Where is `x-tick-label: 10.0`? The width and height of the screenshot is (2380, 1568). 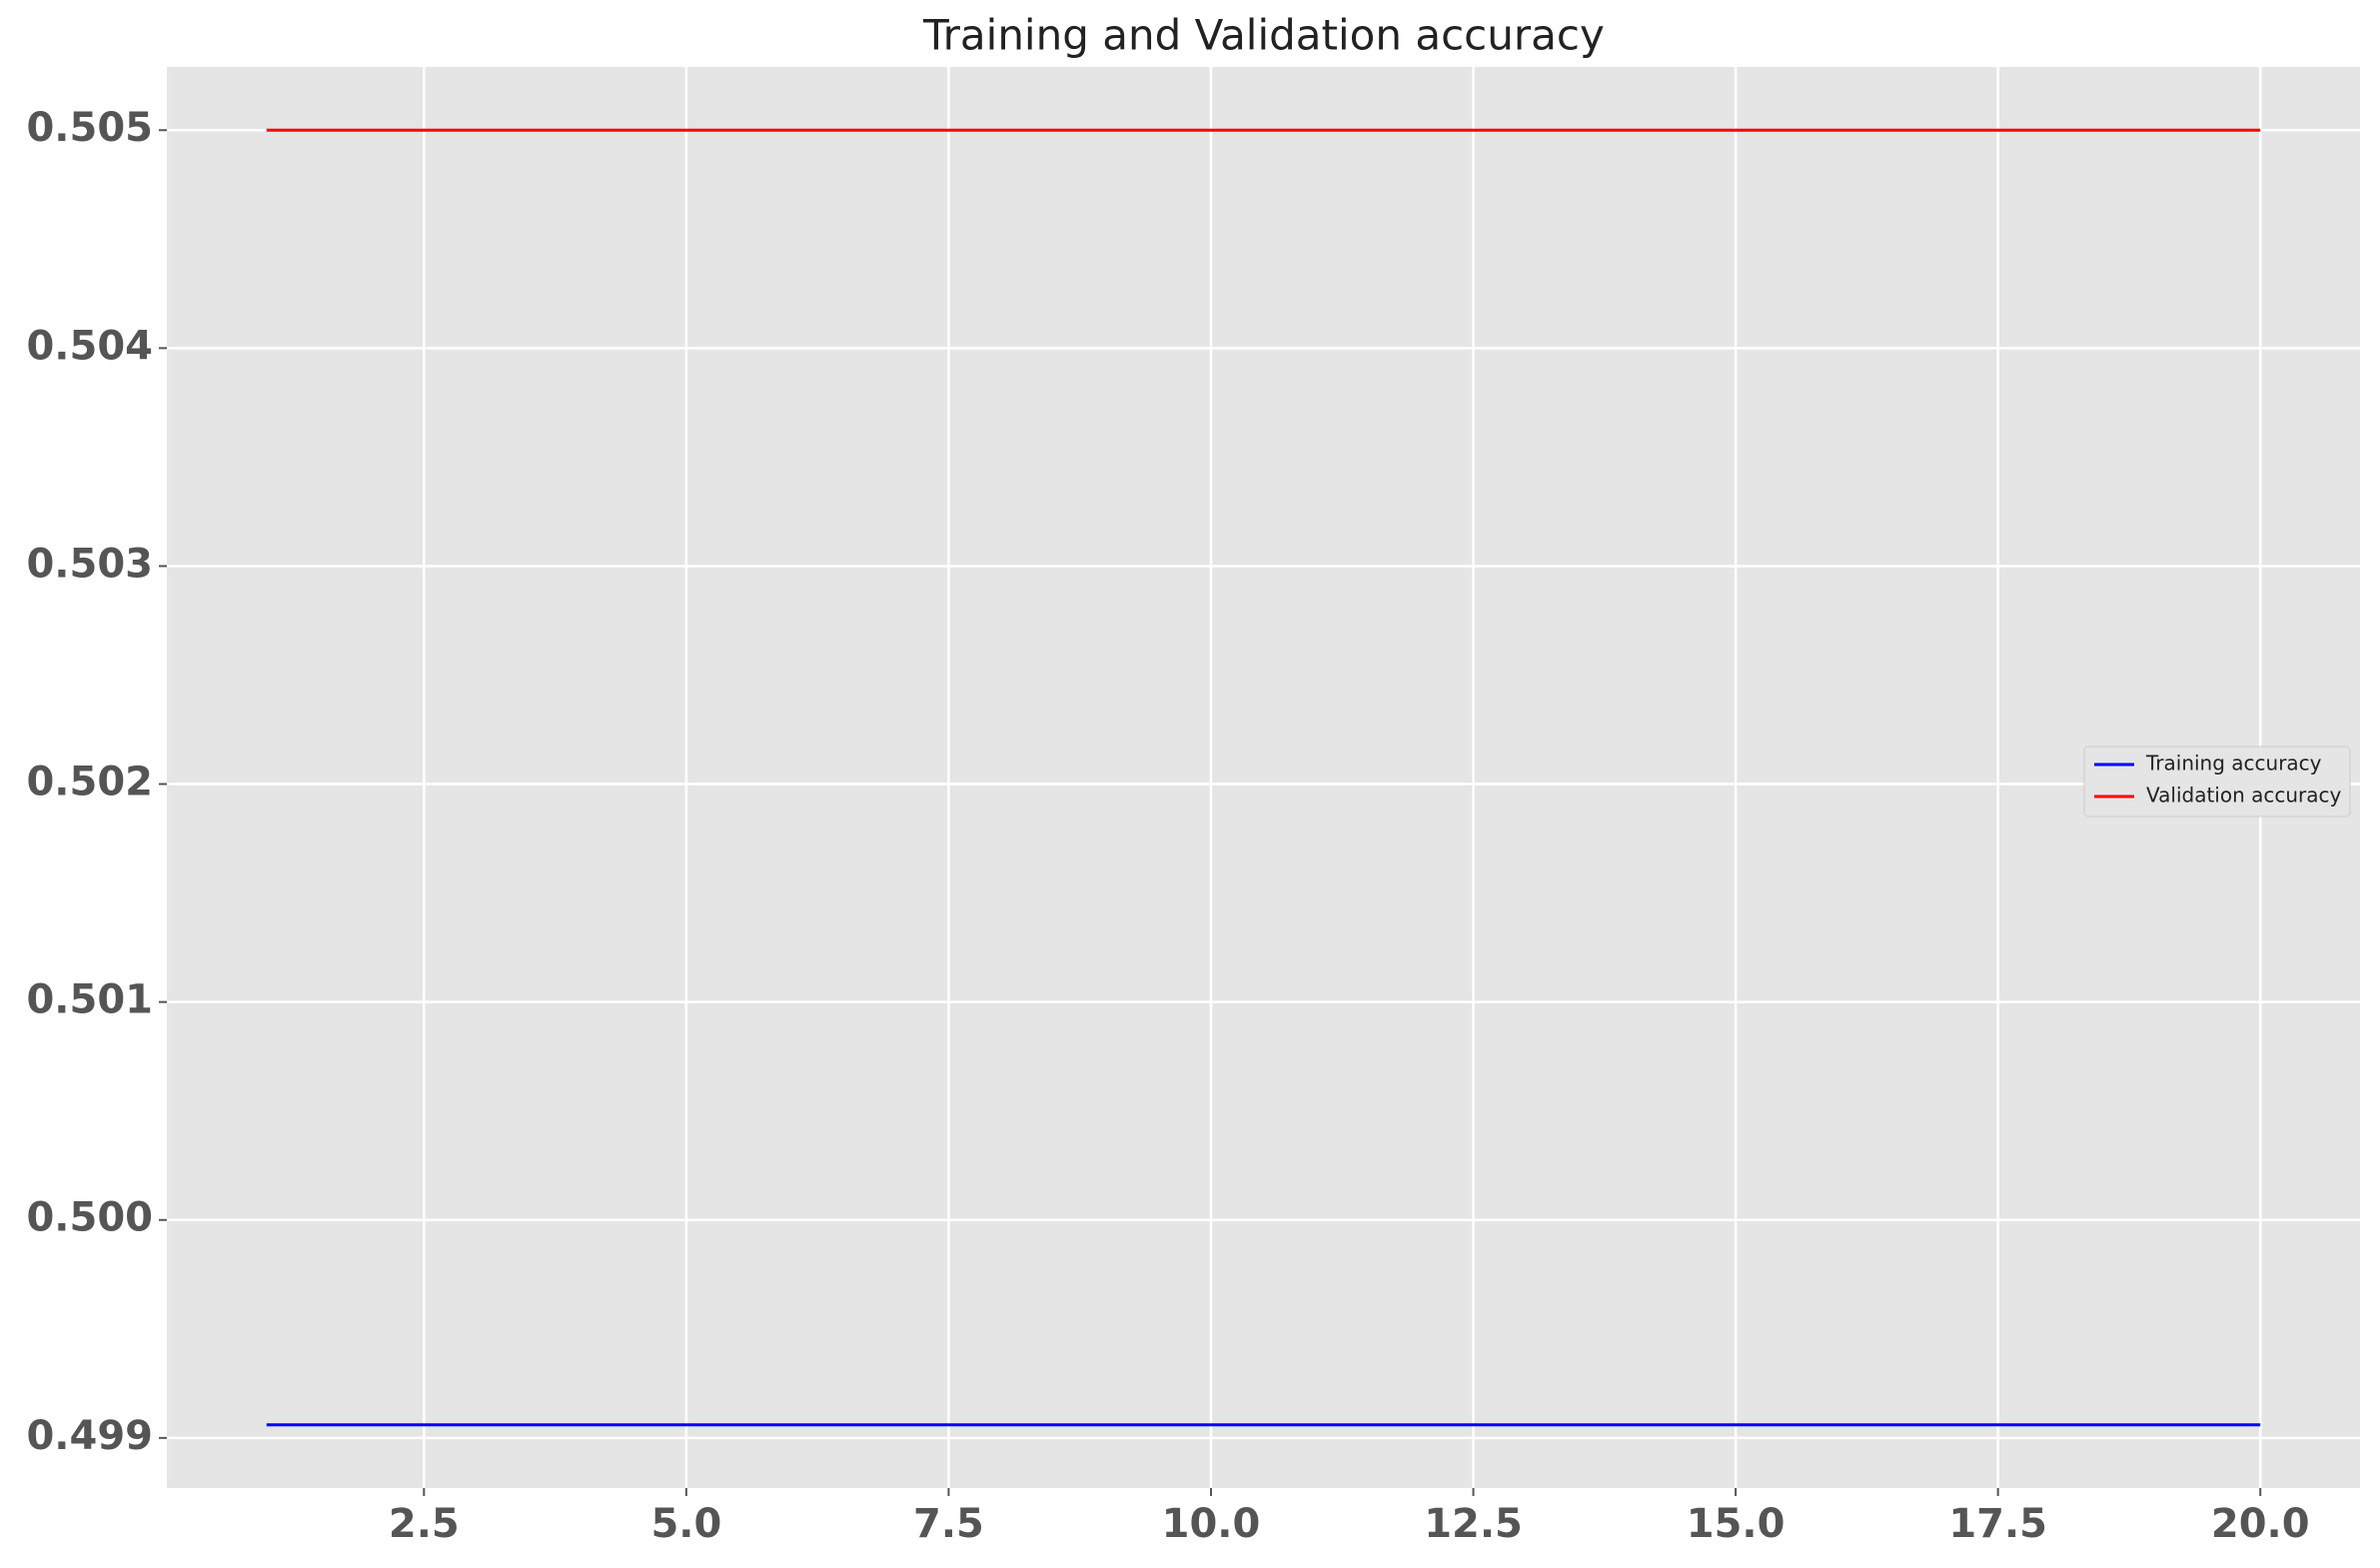 x-tick-label: 10.0 is located at coordinates (1211, 1524).